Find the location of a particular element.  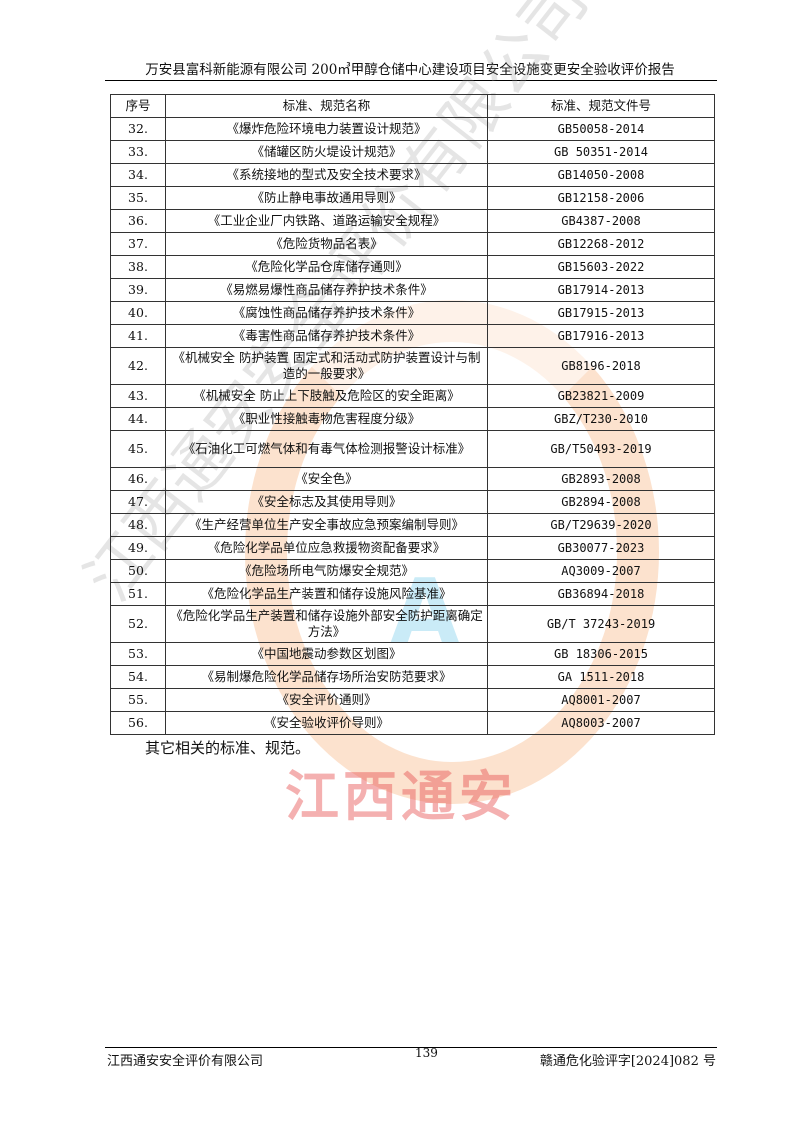

column-header-no: 序号 is located at coordinates (138, 106).